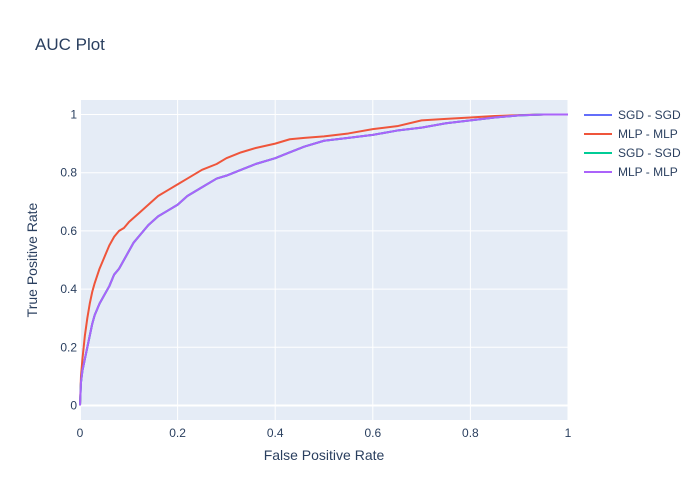  I want to click on x-axis-ticks: 0 0.2 0.4 0.6 0.8 1, so click(324, 433).